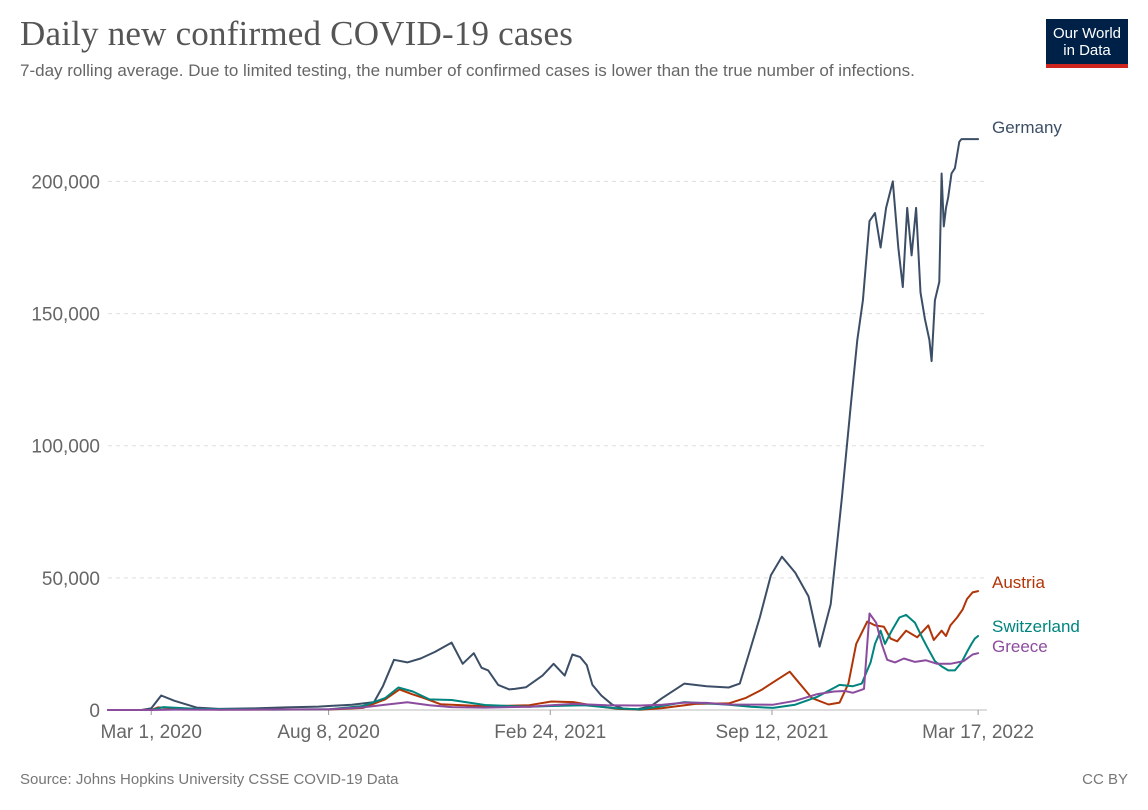 The image size is (1148, 810). What do you see at coordinates (297, 33) in the screenshot?
I see `chart-title: Daily new confirmed COVID-19 cases` at bounding box center [297, 33].